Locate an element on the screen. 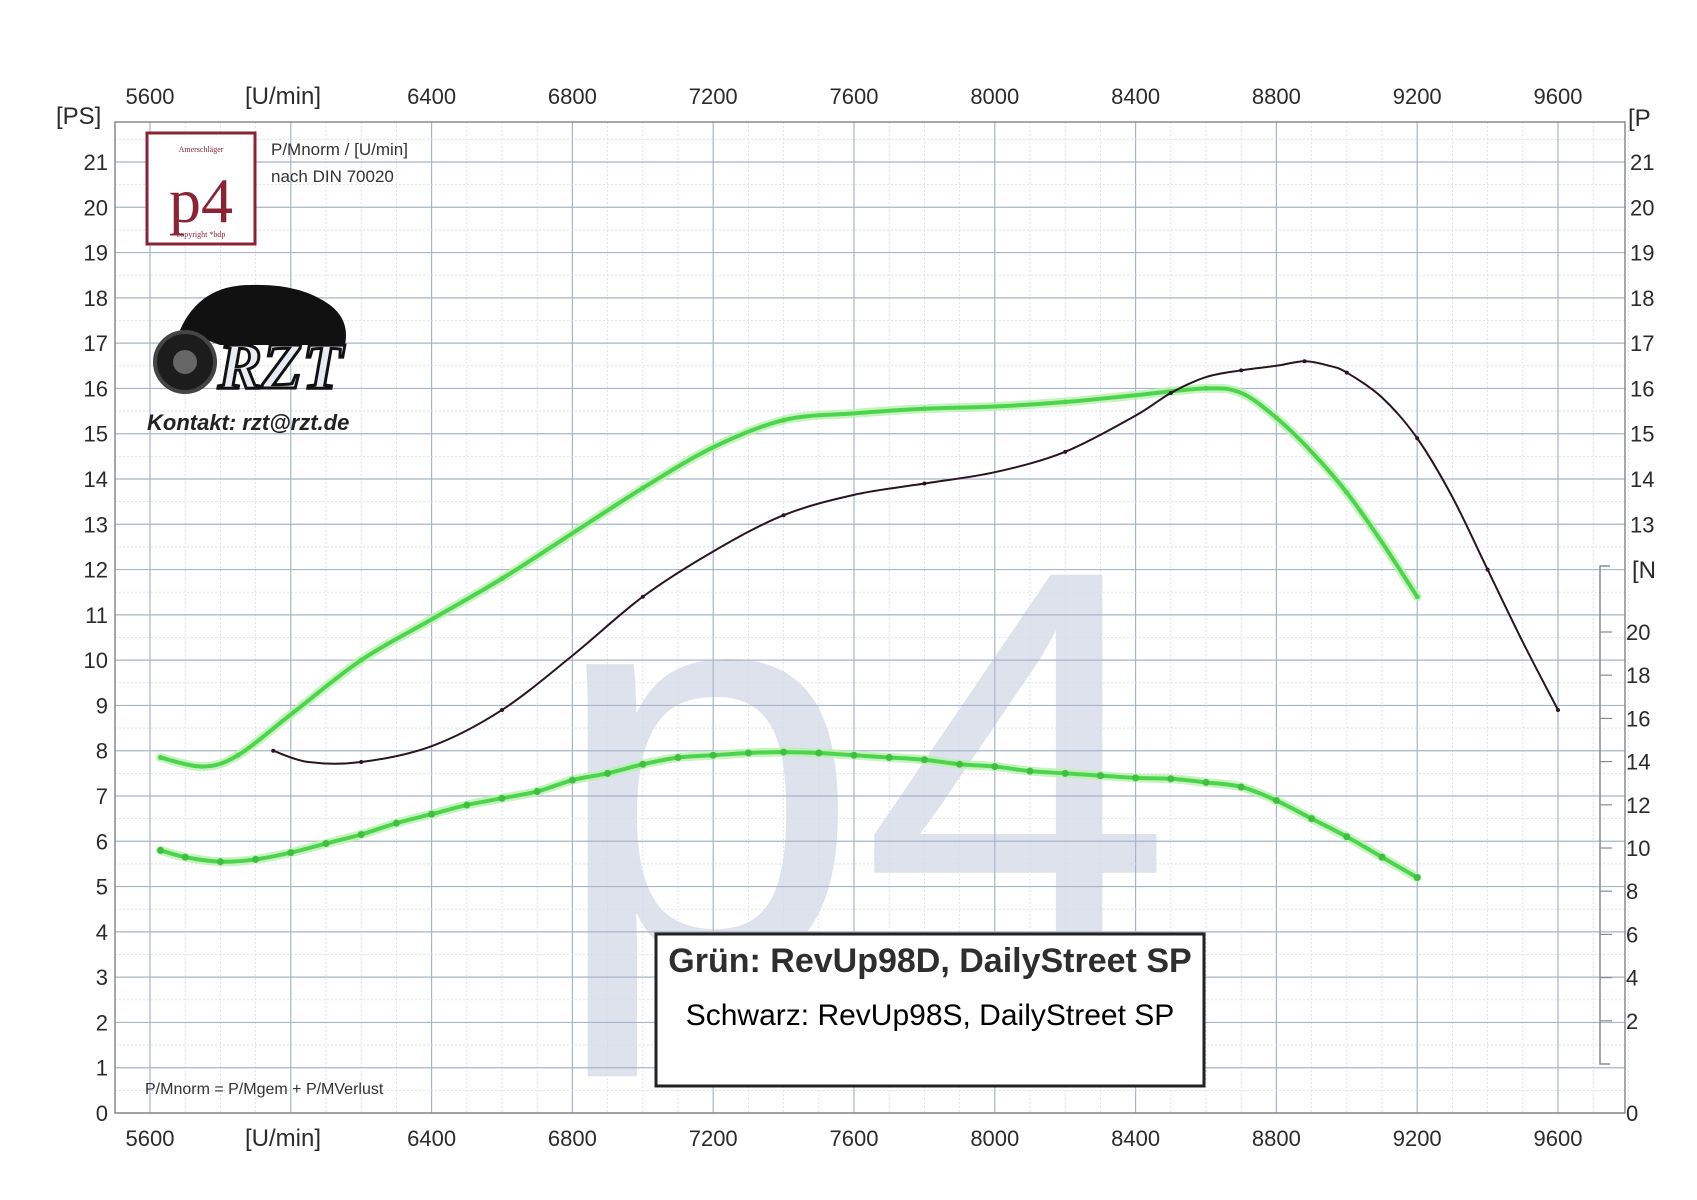 Image resolution: width=1697 pixels, height=1200 pixels. x-tick-label-bottom: 7600 is located at coordinates (854, 1138).